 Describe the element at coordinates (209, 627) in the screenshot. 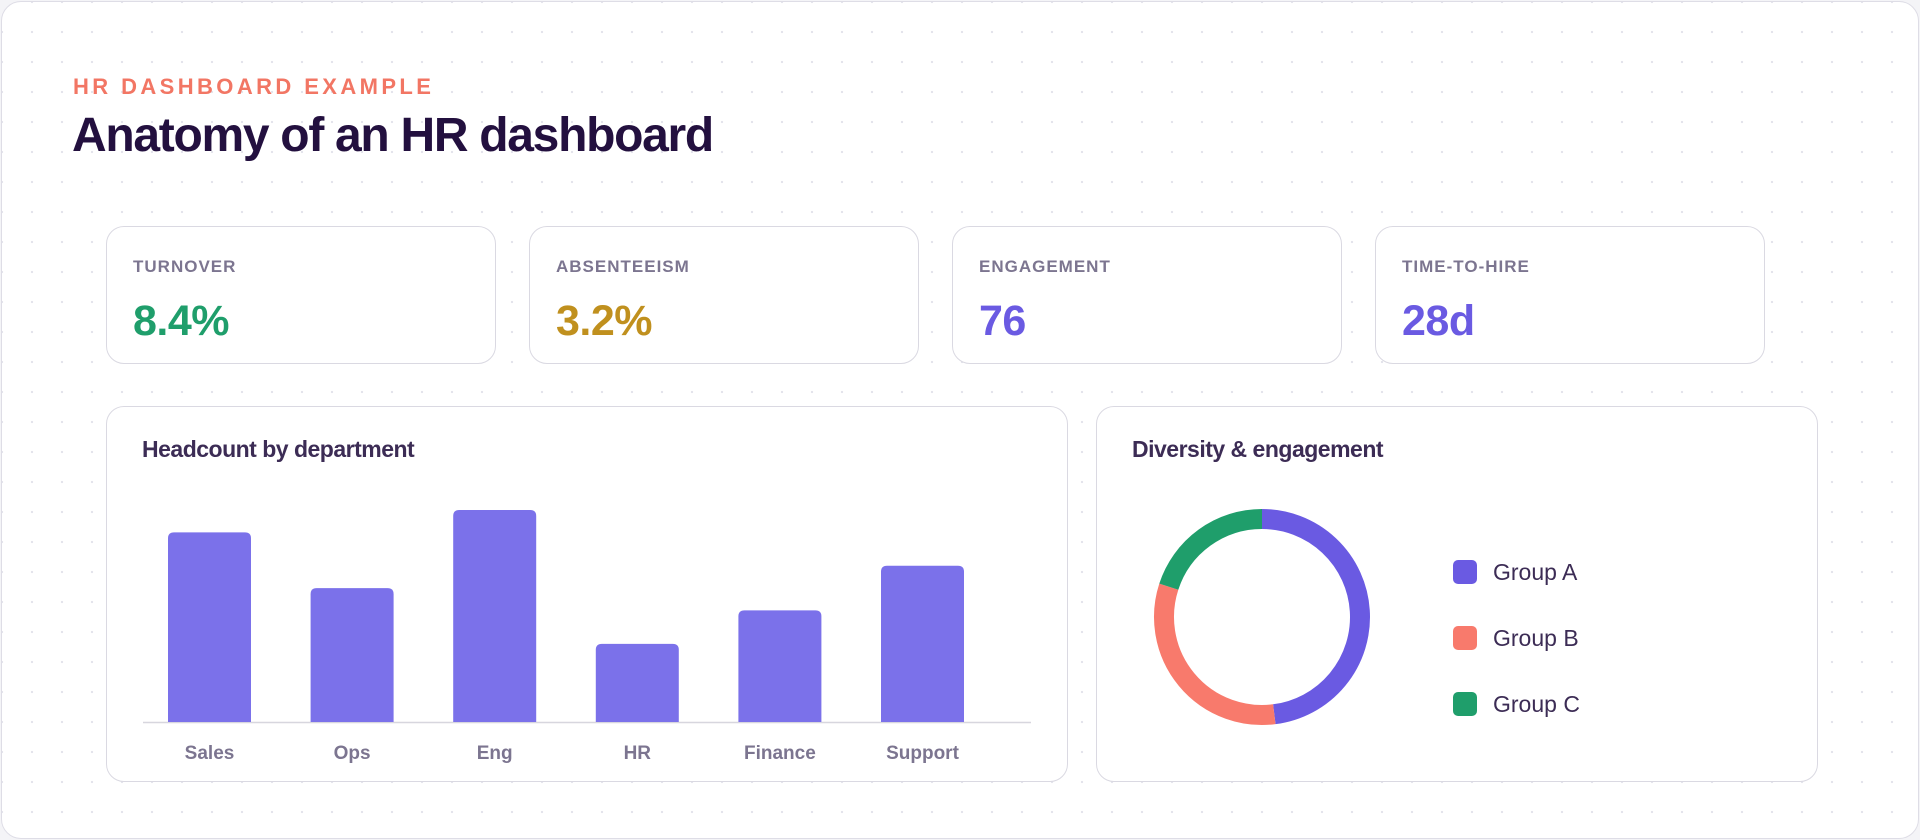

I see `bar-sales` at that location.